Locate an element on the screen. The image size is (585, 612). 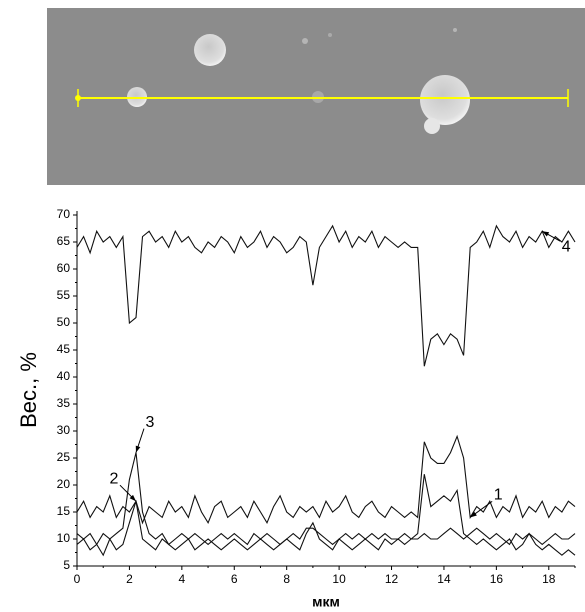
y-tick-label: 70 is located at coordinates (64, 214).